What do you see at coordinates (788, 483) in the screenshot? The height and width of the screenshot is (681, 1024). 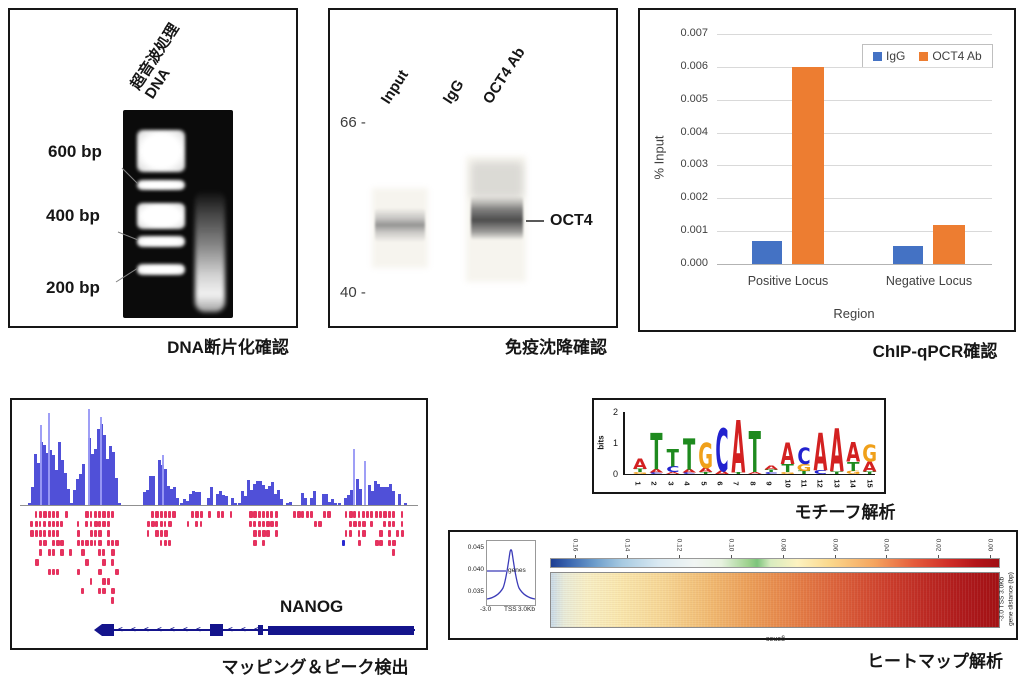 I see `motif-position-number: 10` at bounding box center [788, 483].